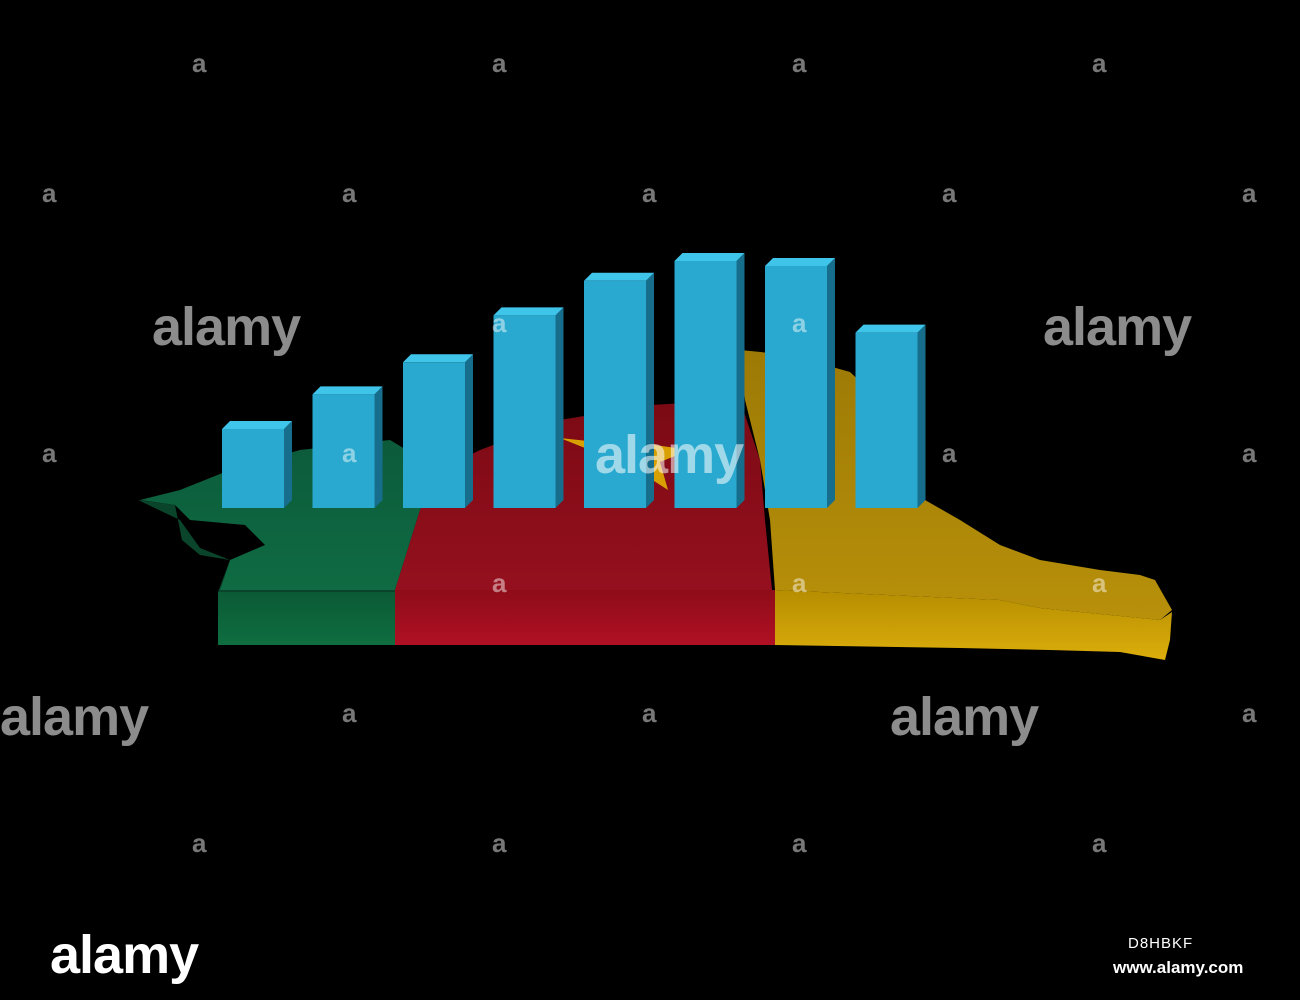  I want to click on map-yellow-section, so click(956, 505).